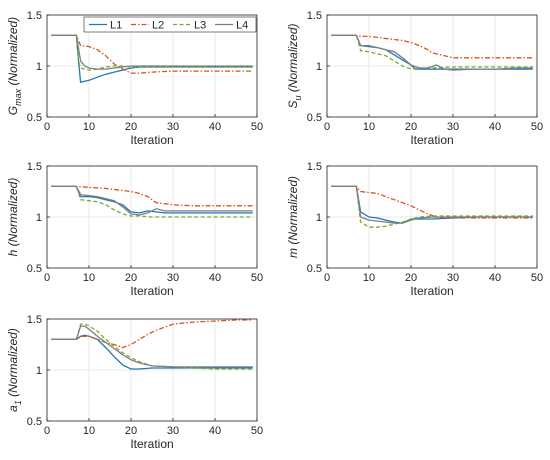 This screenshot has height=460, width=550. I want to click on legend-box, so click(170, 24).